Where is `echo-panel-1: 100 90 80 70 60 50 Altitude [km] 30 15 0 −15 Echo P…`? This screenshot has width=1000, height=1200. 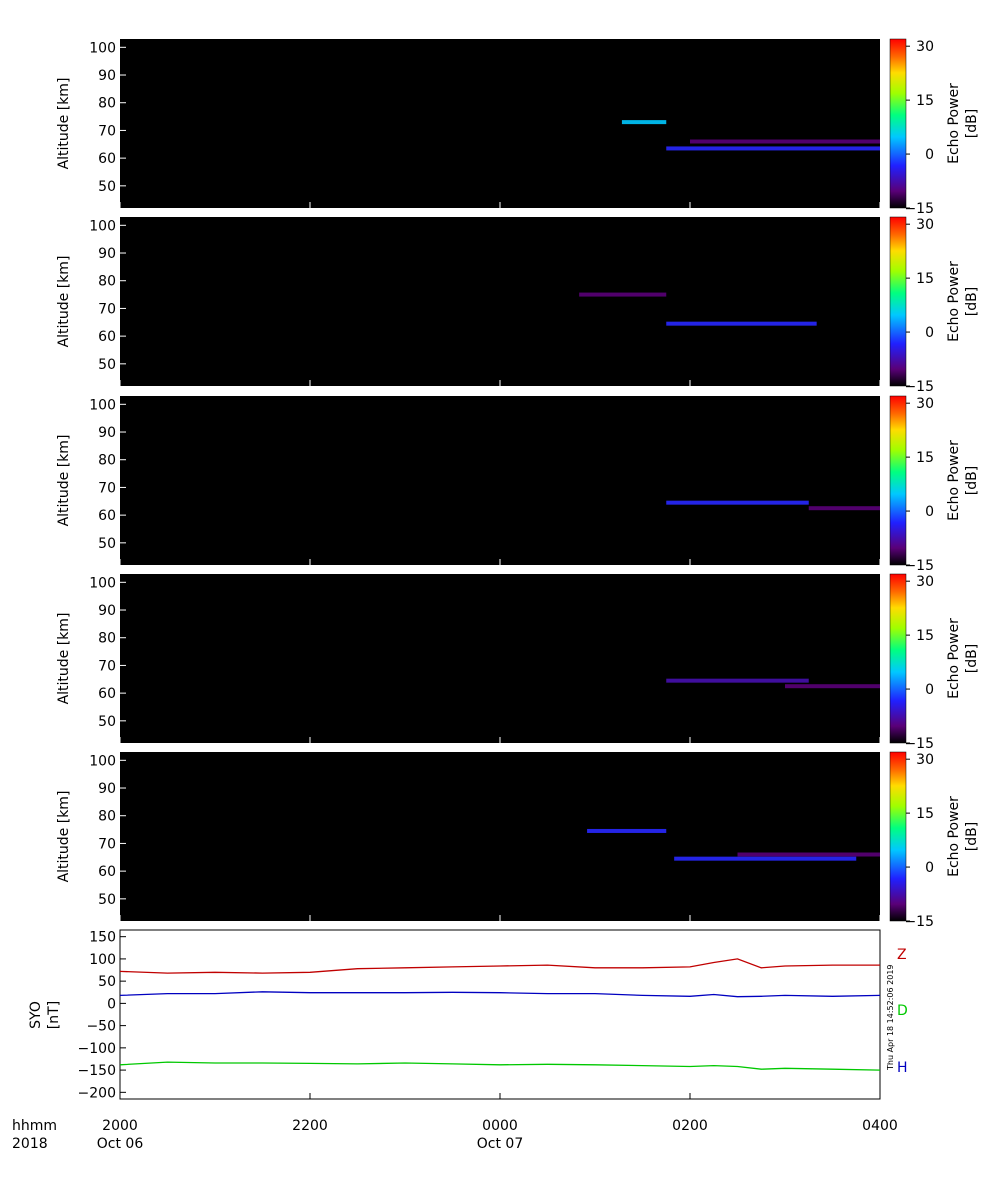
echo-panel-1: 100 90 80 70 60 50 Altitude [km] 30 15 0 −15 Echo P… is located at coordinates (518, 127).